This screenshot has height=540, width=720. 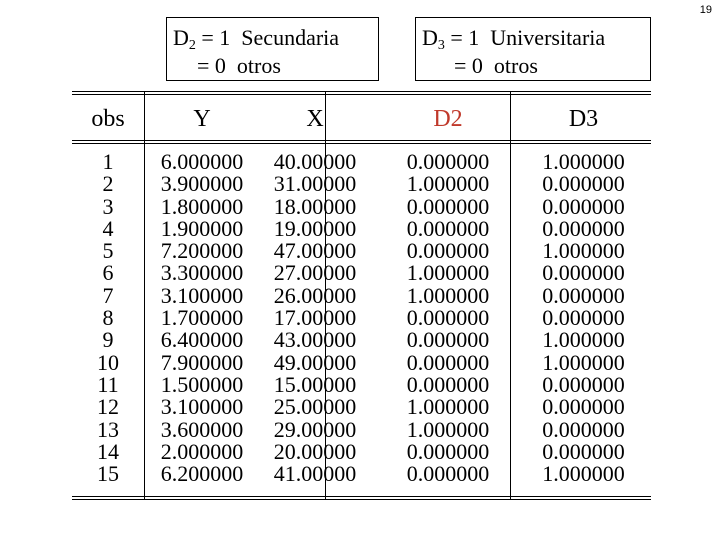 What do you see at coordinates (315, 407) in the screenshot?
I see `table-cell-x: 25.00000` at bounding box center [315, 407].